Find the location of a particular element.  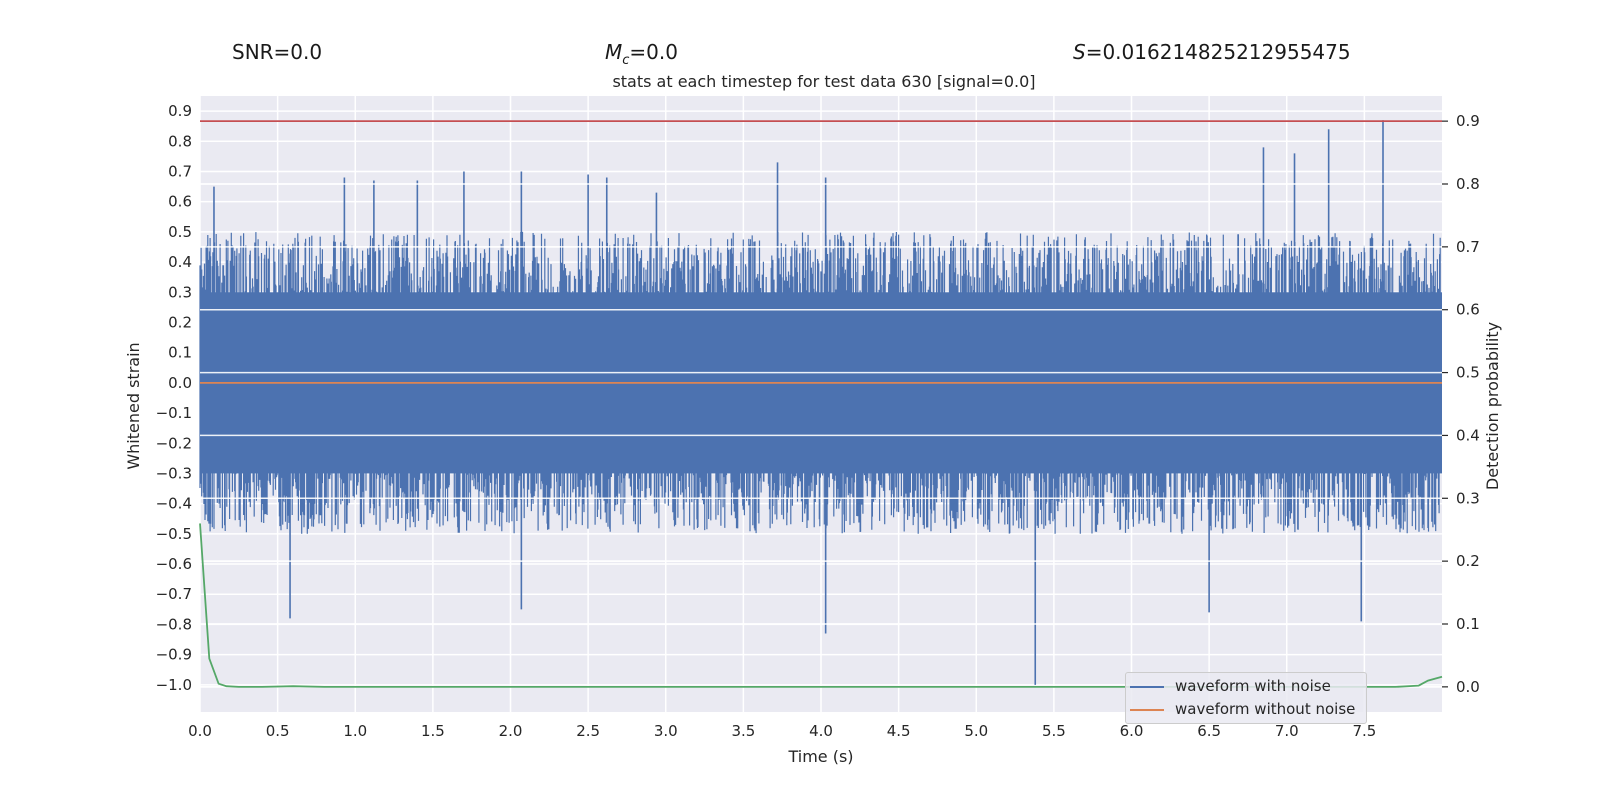

statistic-label: S=0.016214825212955475 is located at coordinates (1212, 52).